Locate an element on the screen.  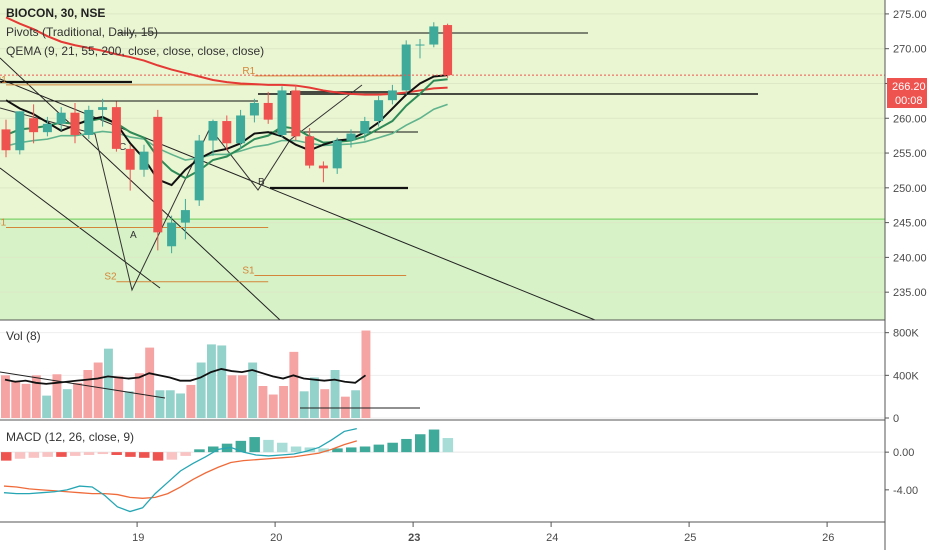
macd-legend: MACD (12, 26, close, 9) is located at coordinates (70, 437).